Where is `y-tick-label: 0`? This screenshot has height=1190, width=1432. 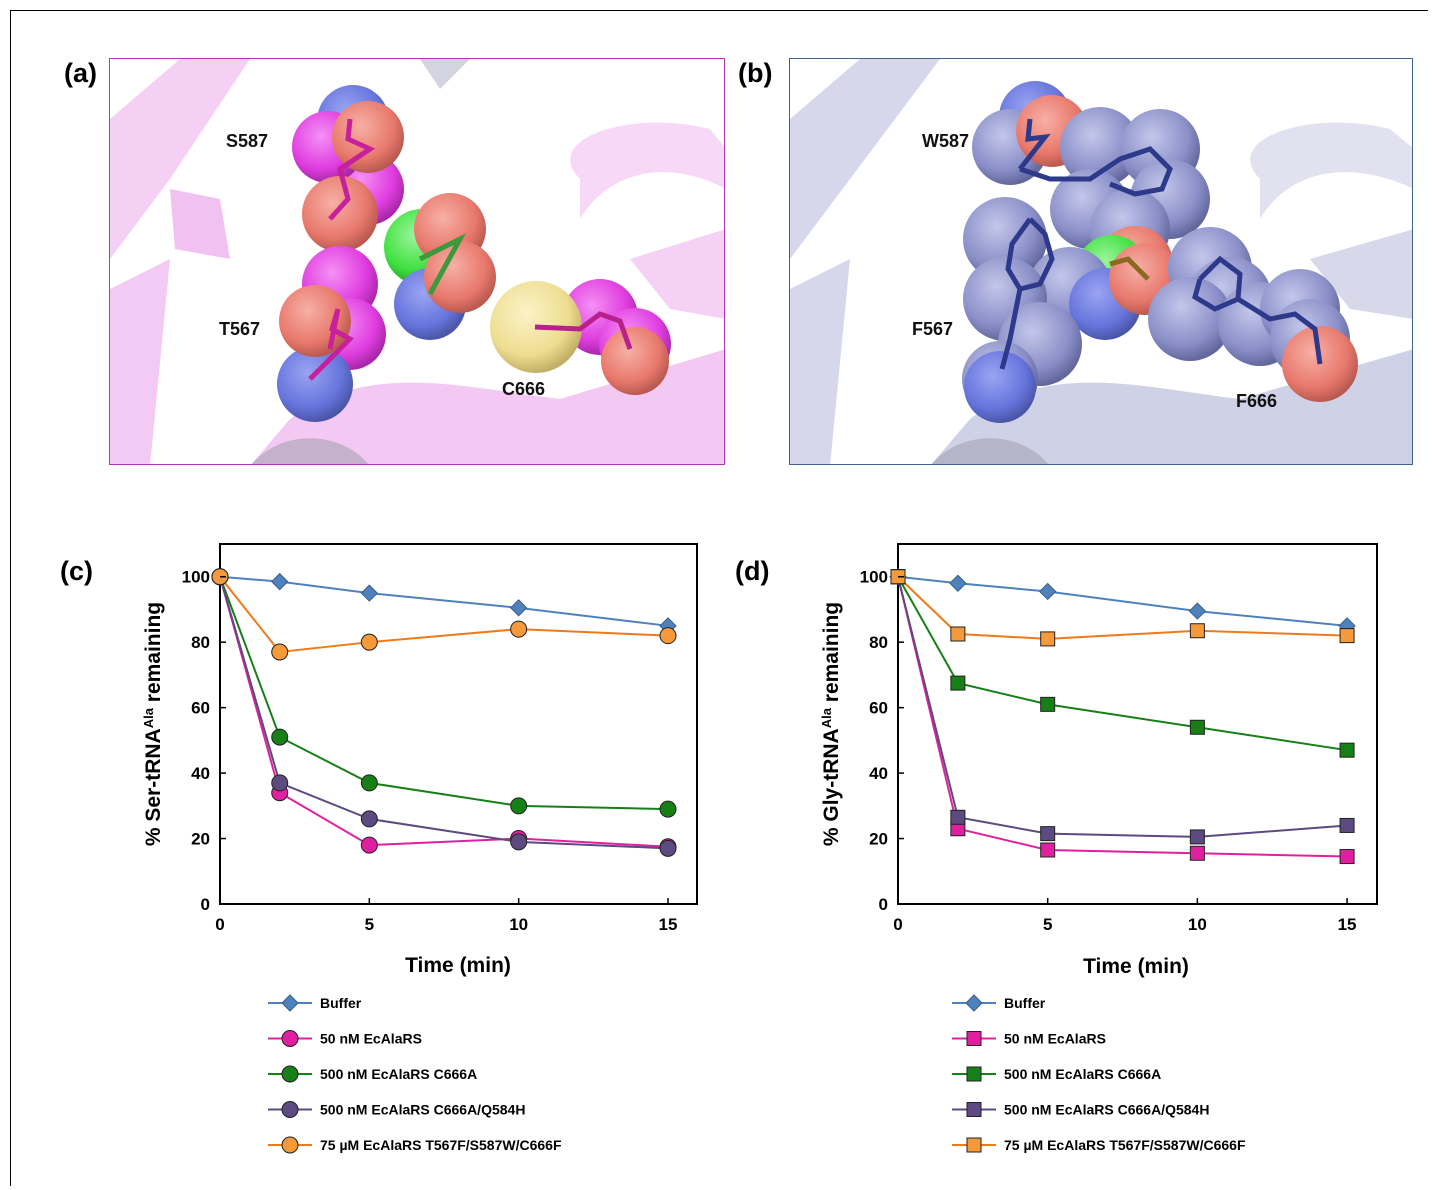 y-tick-label: 0 is located at coordinates (205, 904).